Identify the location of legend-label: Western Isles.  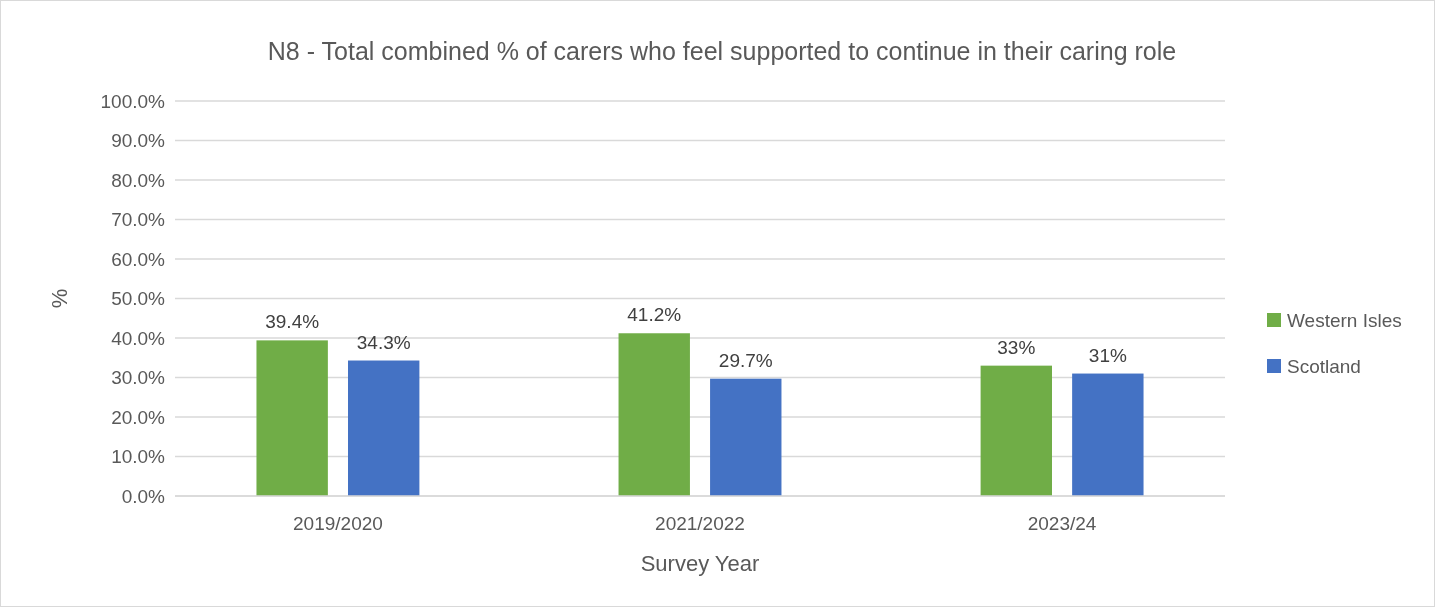
(1344, 320).